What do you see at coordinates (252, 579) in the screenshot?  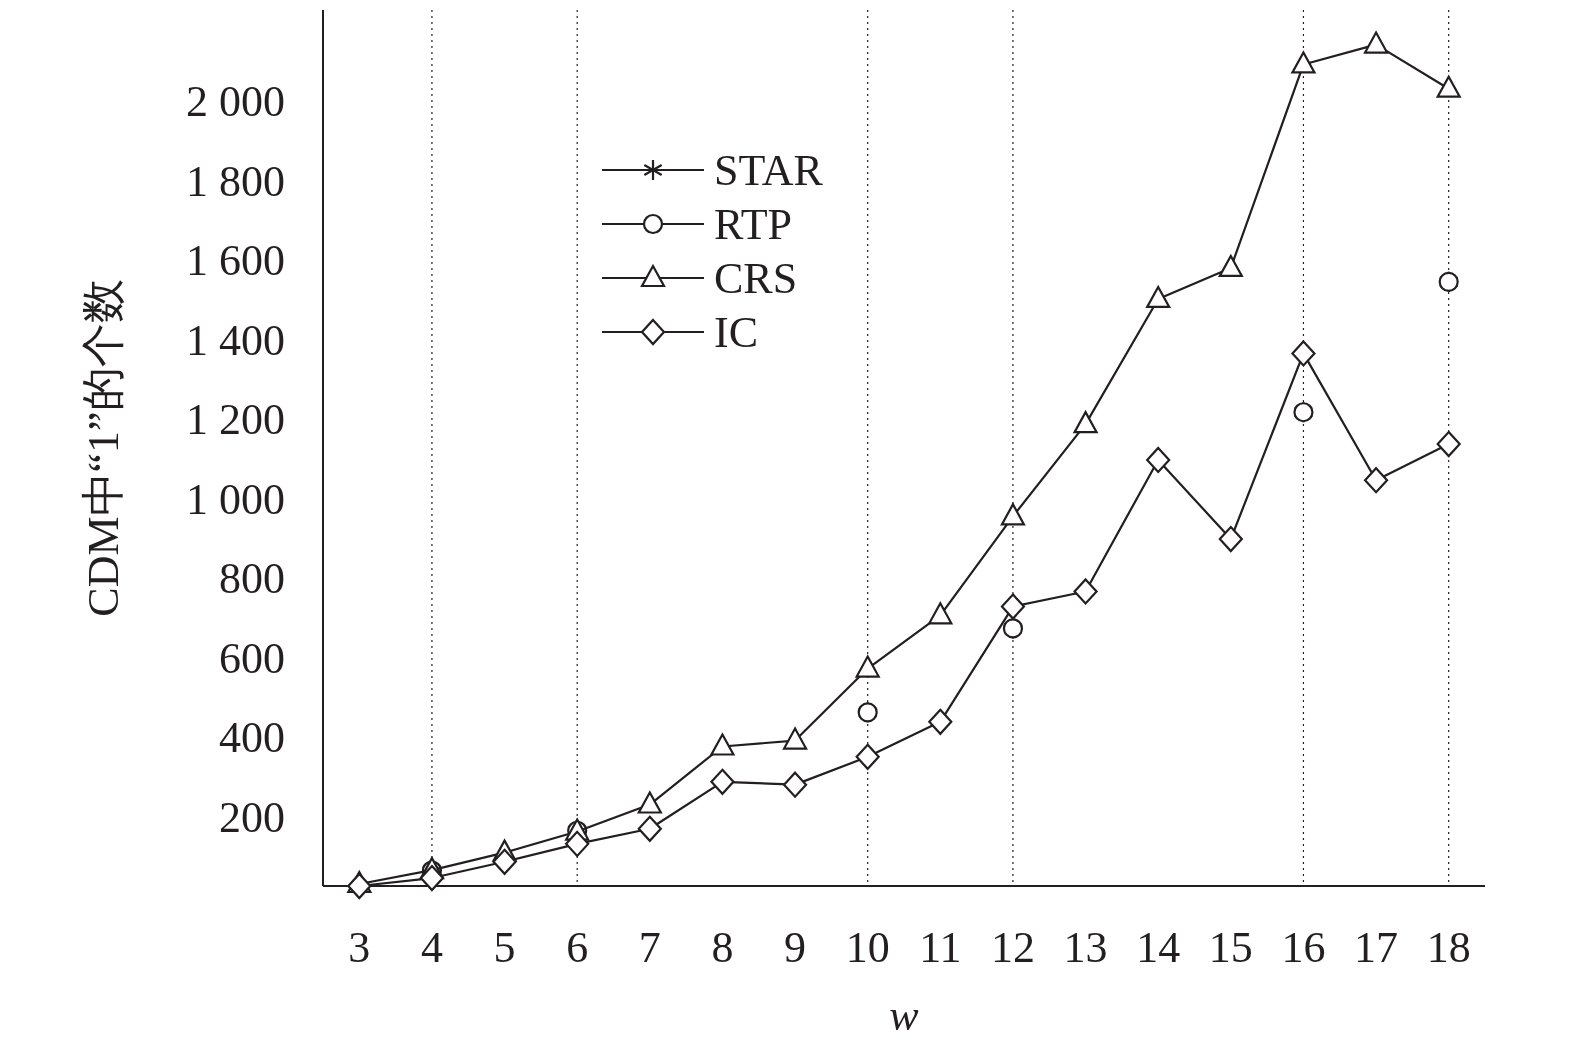 I see `y-tick-label: 800` at bounding box center [252, 579].